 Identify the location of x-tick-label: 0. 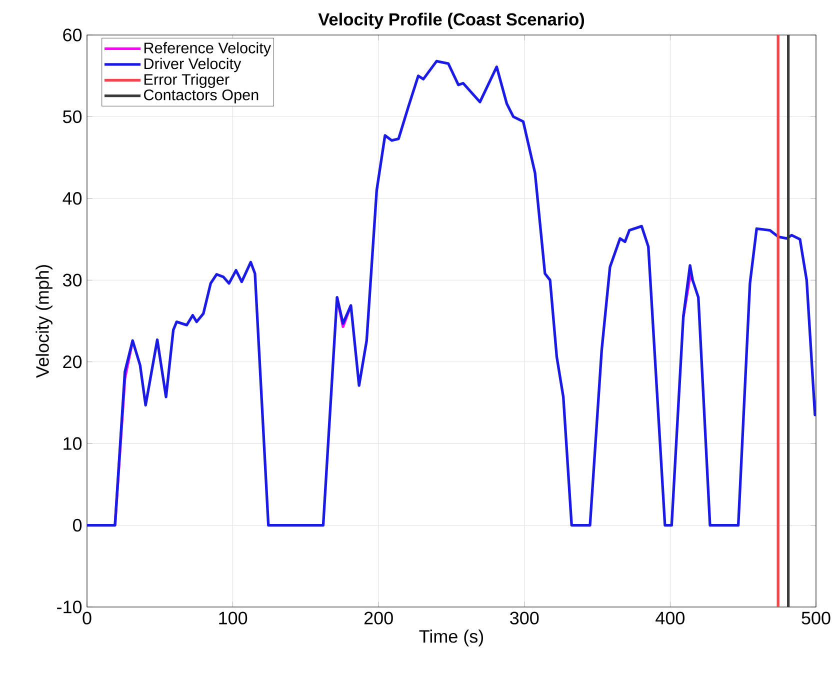
(87, 618).